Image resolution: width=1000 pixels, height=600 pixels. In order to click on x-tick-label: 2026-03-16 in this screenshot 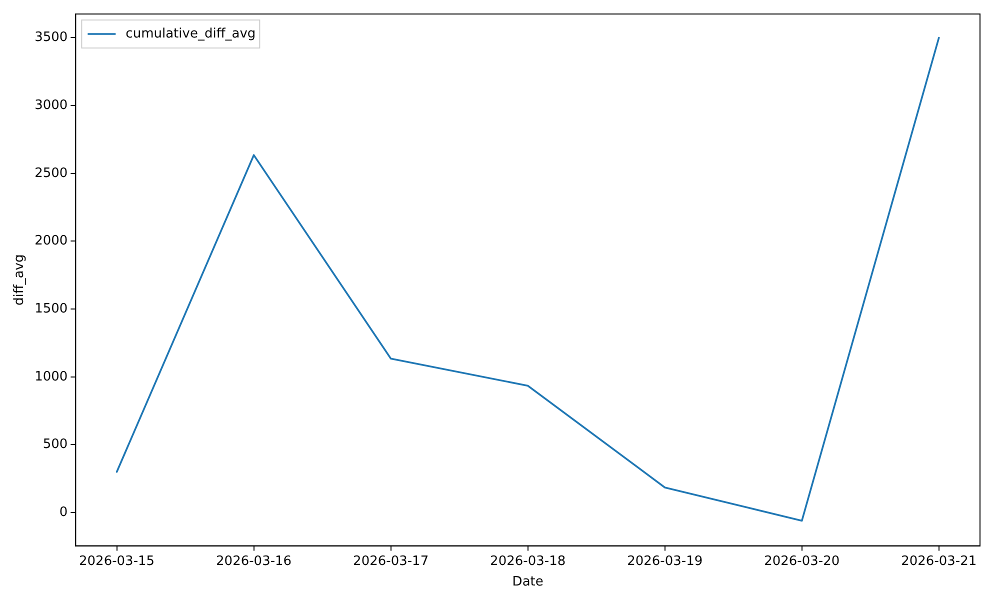, I will do `click(254, 561)`.